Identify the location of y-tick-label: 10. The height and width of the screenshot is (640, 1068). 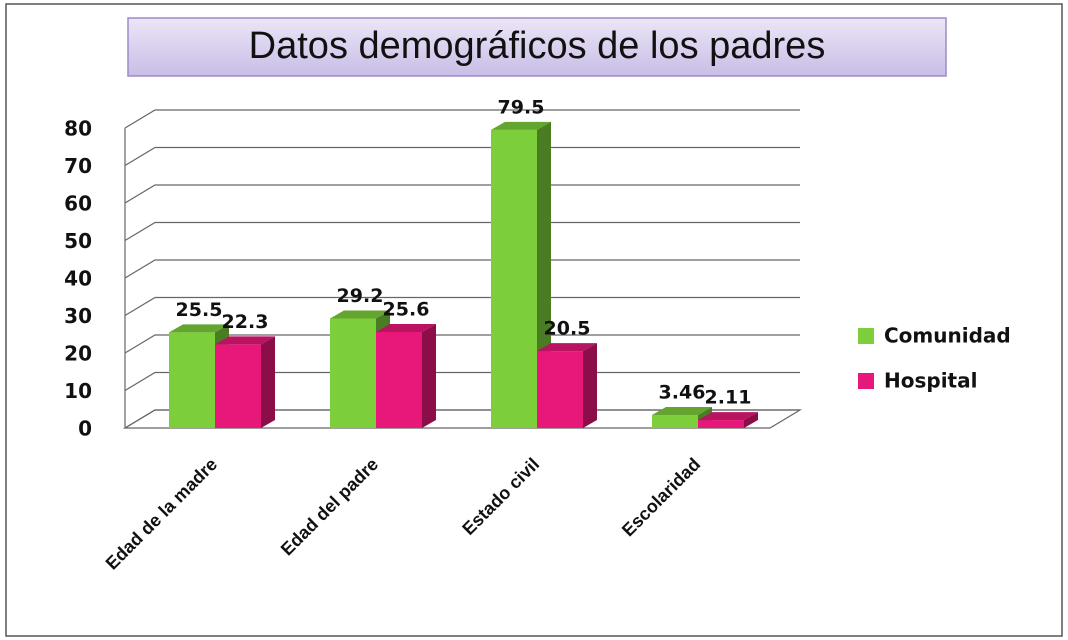
(78, 391).